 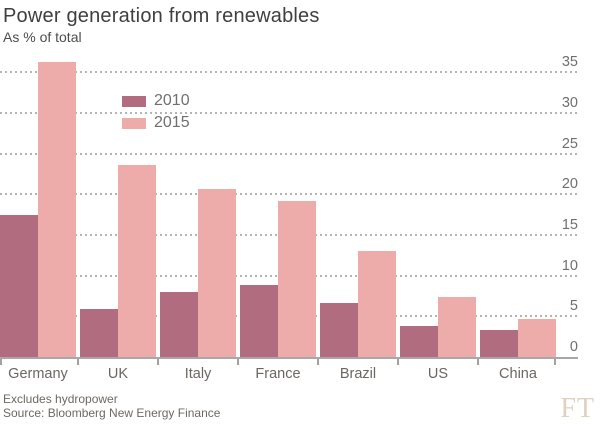 I want to click on bar-brazil-2010, so click(x=339, y=329).